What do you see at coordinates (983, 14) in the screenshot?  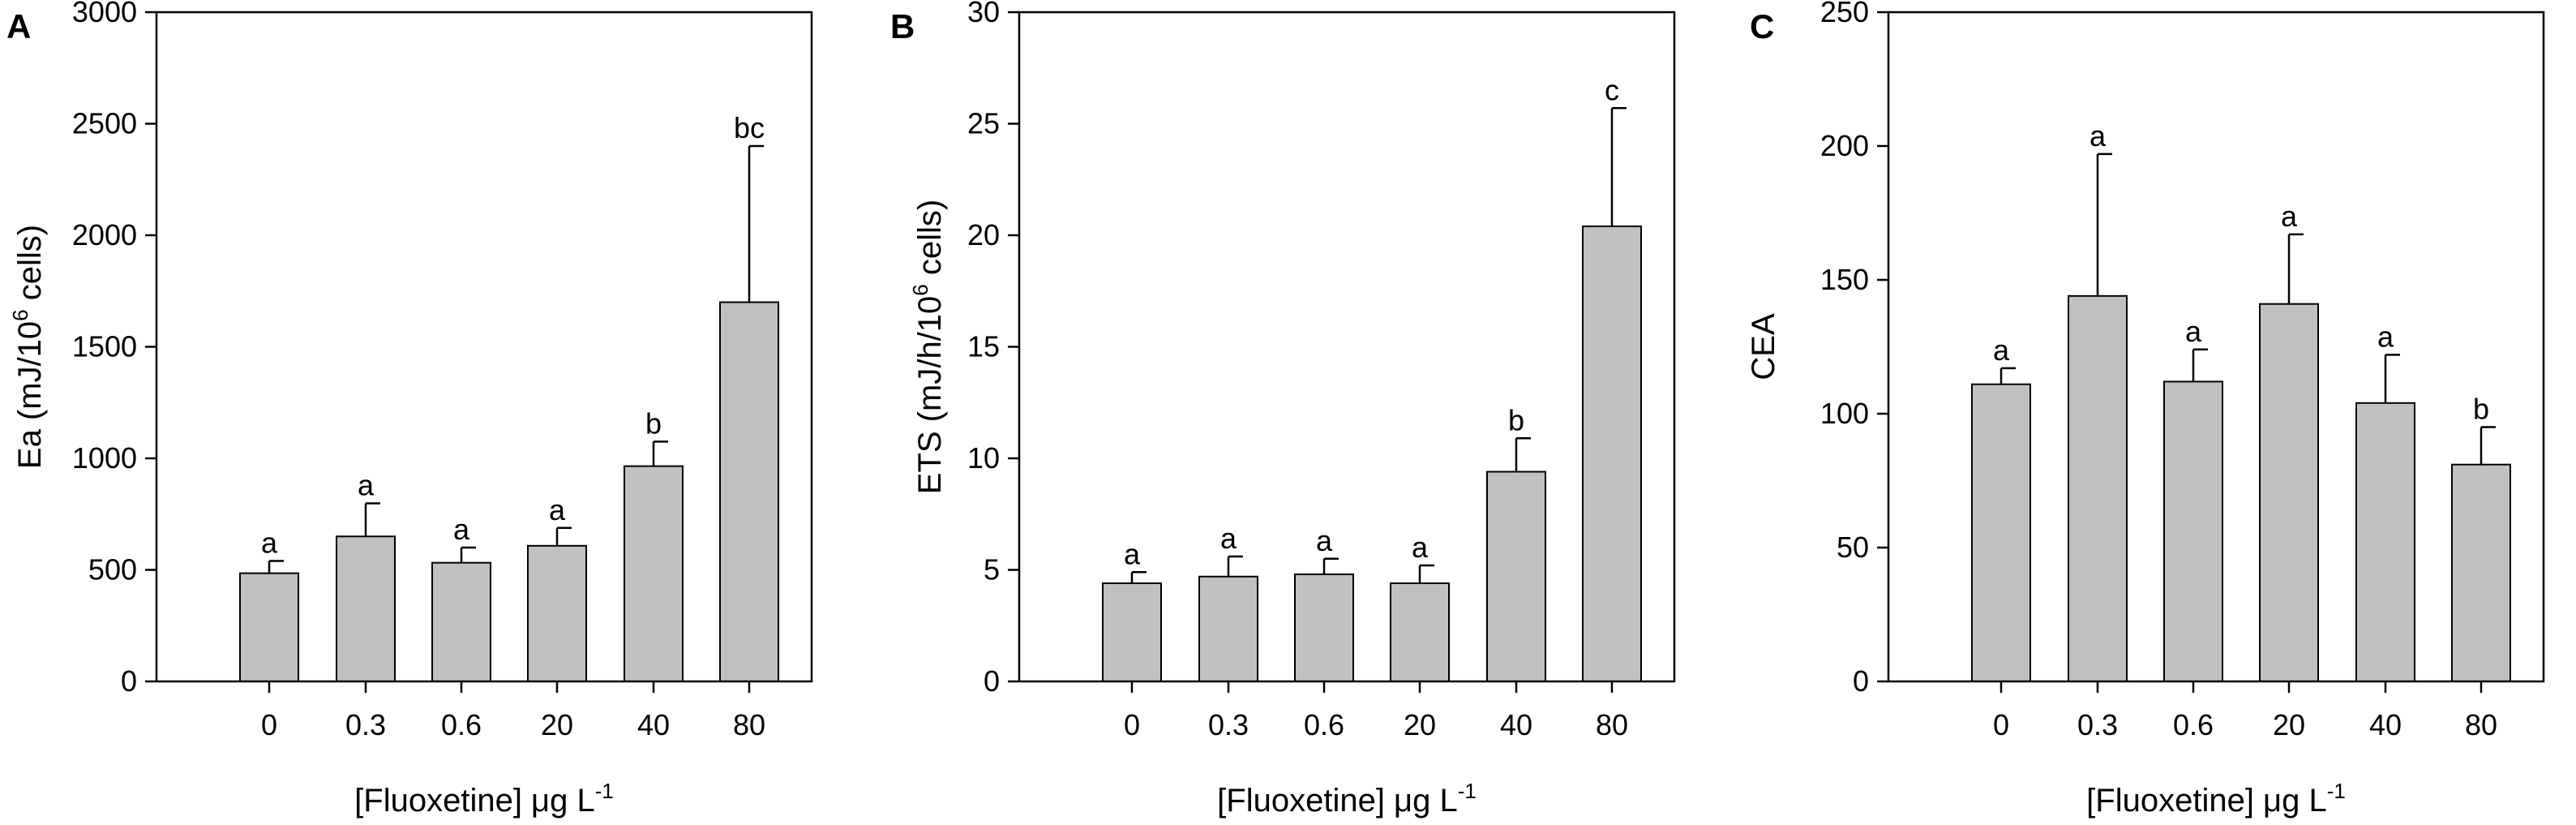 I see `y-tick-label: 30` at bounding box center [983, 14].